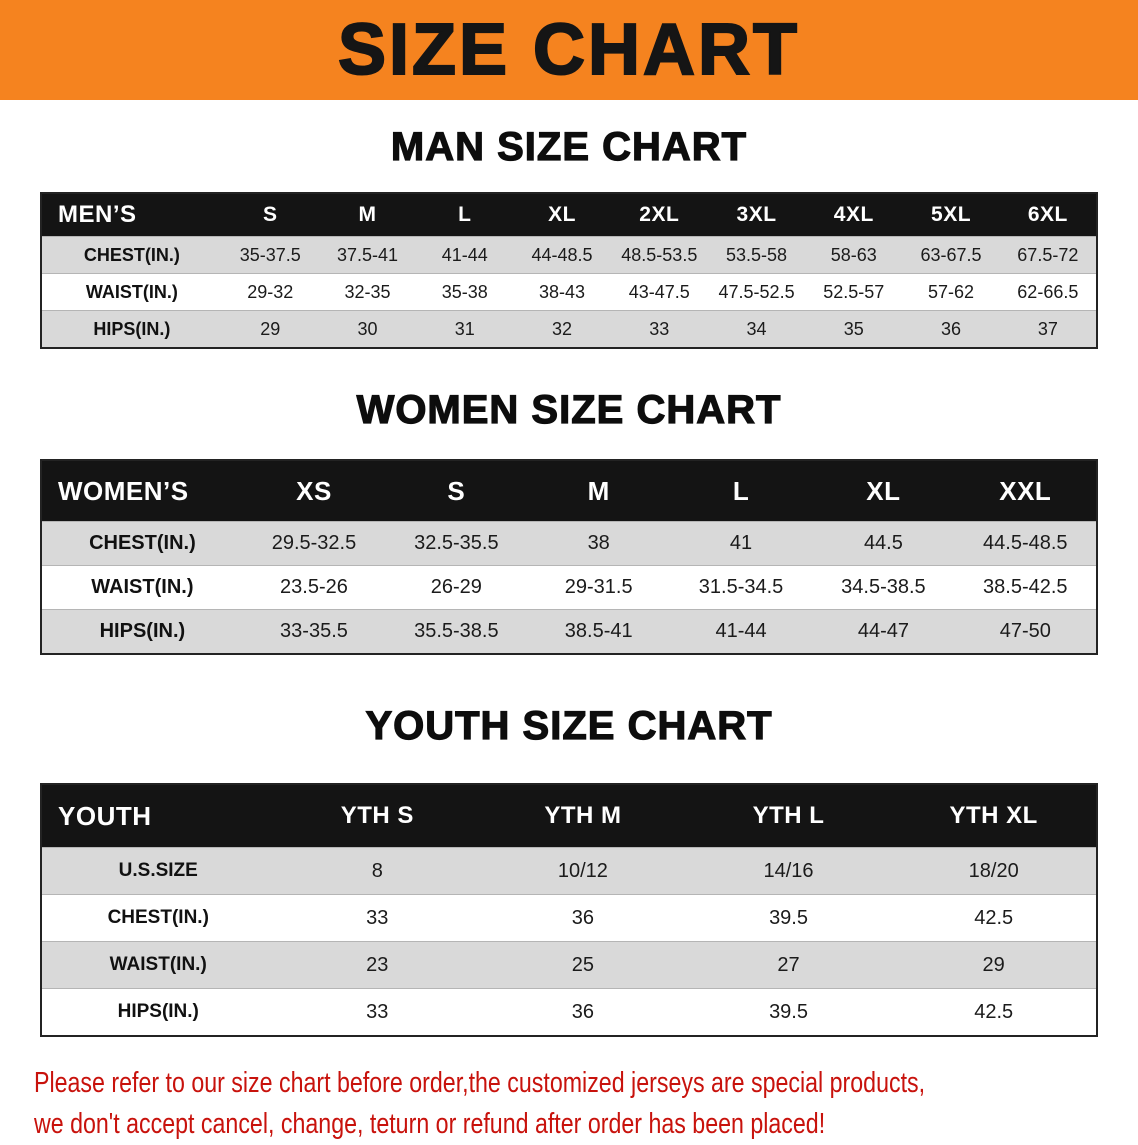 Image resolution: width=1138 pixels, height=1145 pixels. Describe the element at coordinates (583, 816) in the screenshot. I see `youth-size-column-header: YTH M` at that location.